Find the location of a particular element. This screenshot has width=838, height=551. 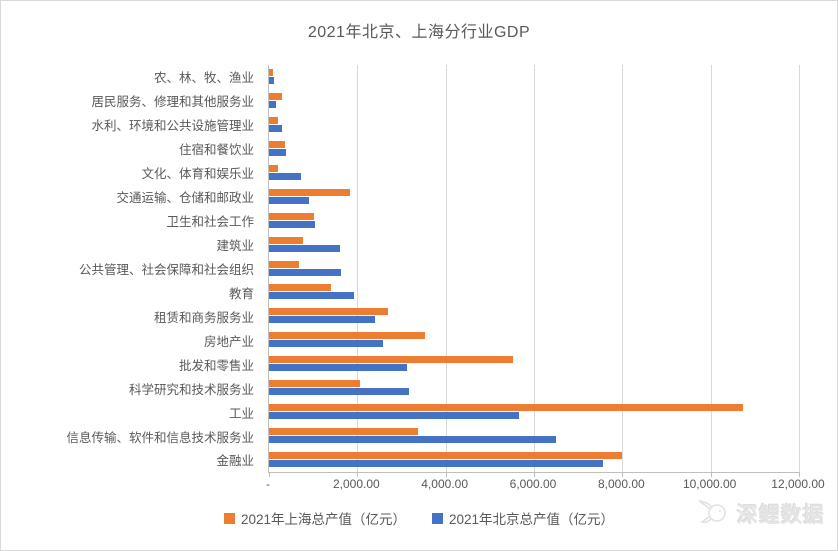

x-tick-label: 12,000.00 is located at coordinates (798, 484).